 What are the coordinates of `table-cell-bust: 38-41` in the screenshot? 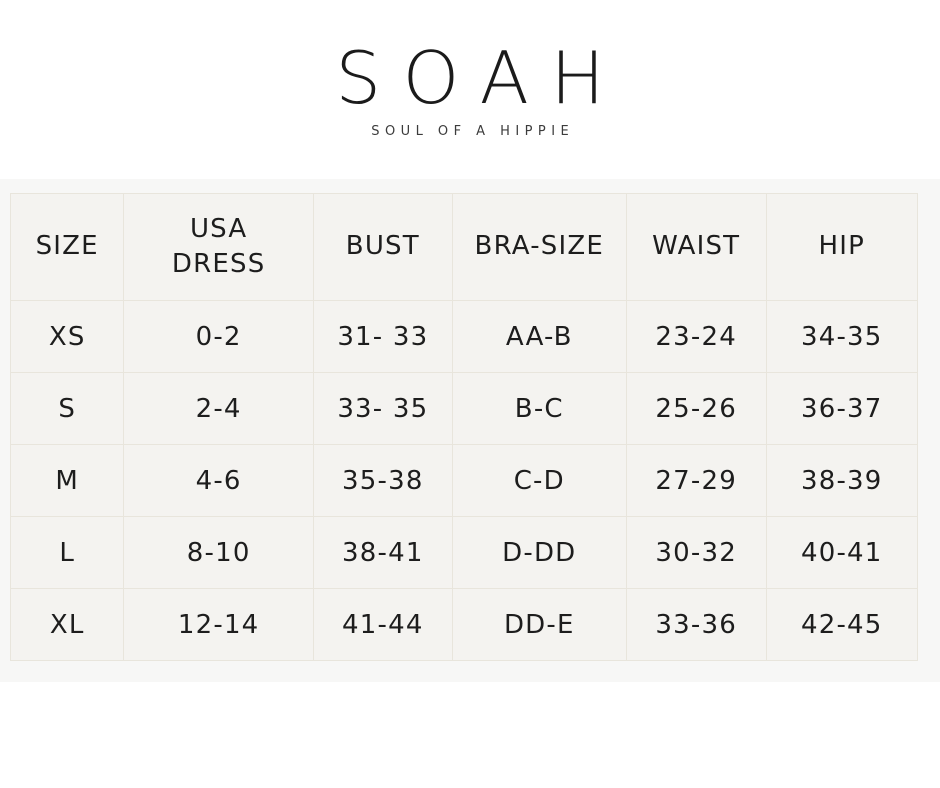 It's located at (382, 552).